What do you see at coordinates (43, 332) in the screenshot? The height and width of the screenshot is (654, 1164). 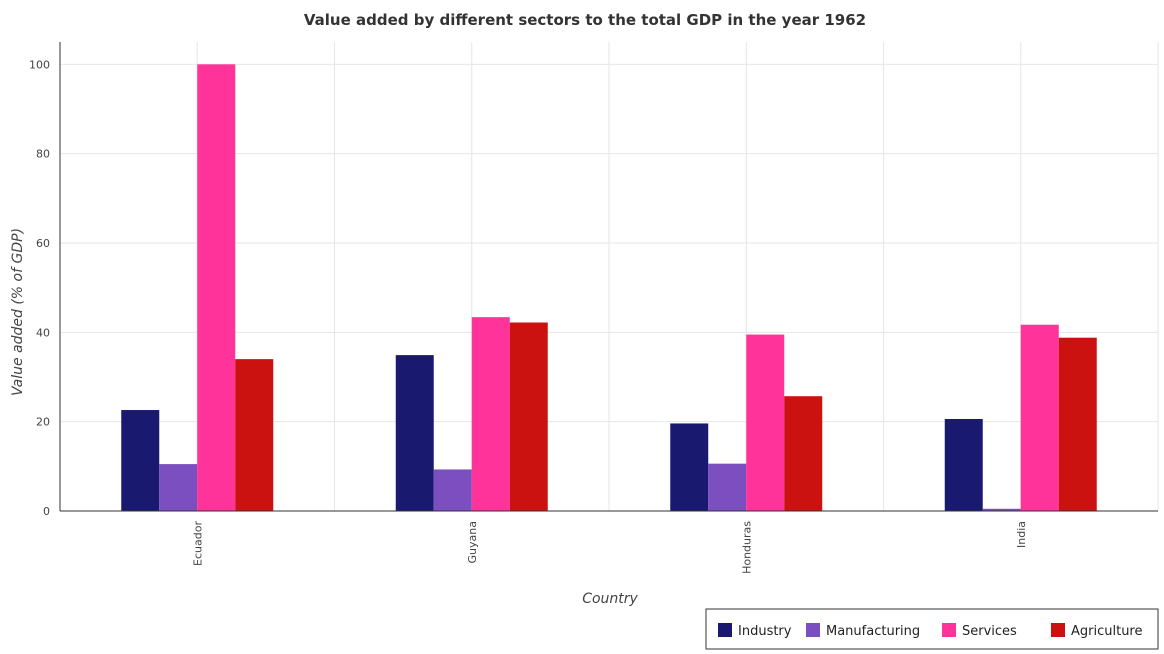 I see `y-tick-label: 40` at bounding box center [43, 332].